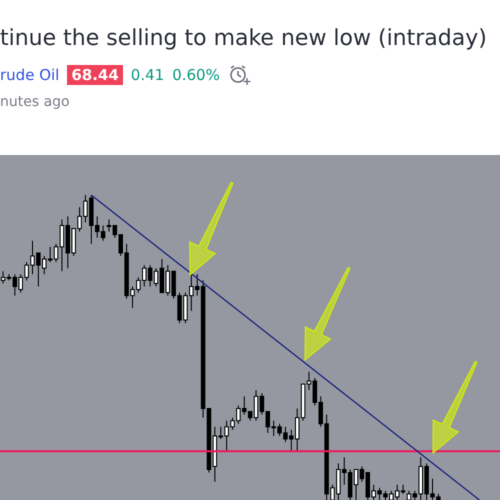 This screenshot has width=500, height=500. I want to click on chart-title: tinue the selling to make new low (intraday), so click(243, 38).